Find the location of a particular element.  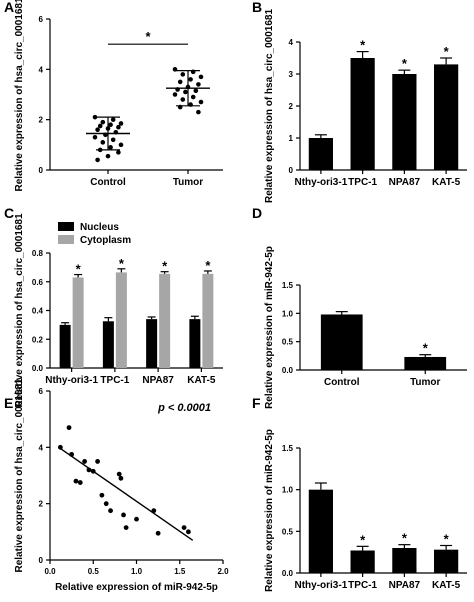

y-tick-label: 0.8 is located at coordinates (38, 253).